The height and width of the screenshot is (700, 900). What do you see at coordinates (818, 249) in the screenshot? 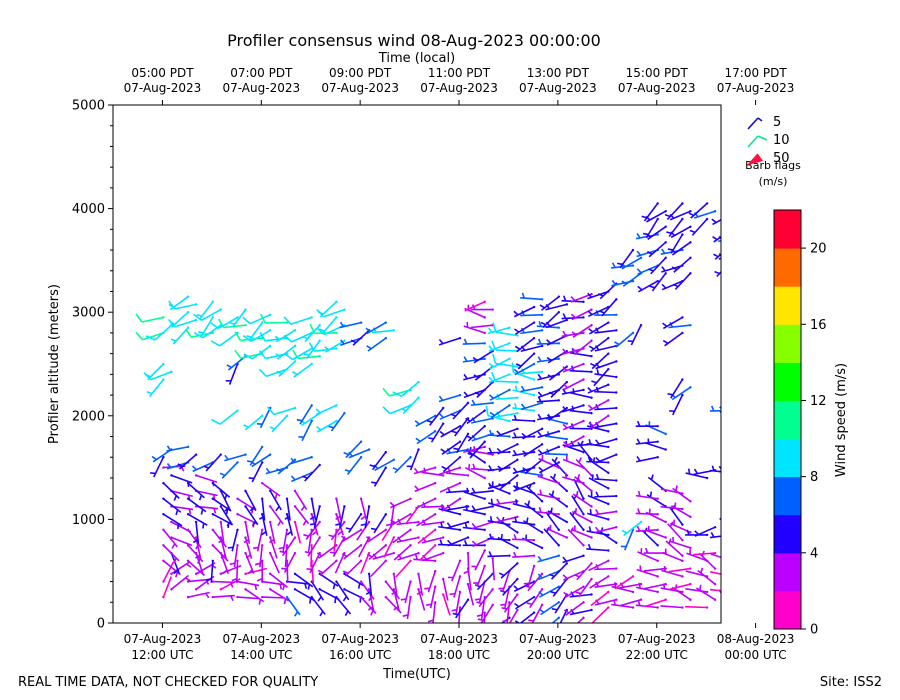
I see `colorbar-tick-label: 20` at bounding box center [818, 249].